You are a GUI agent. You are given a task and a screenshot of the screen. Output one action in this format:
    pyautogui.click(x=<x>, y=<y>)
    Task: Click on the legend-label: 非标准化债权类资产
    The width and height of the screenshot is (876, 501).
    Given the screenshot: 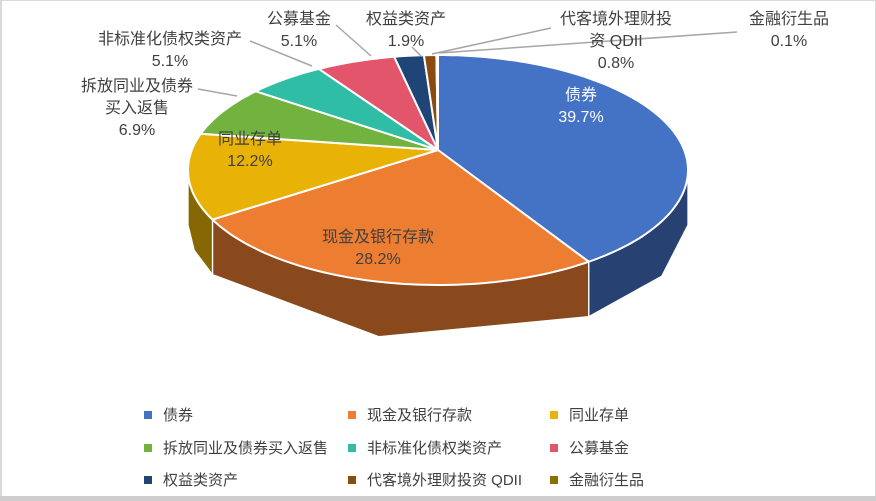 What is the action you would take?
    pyautogui.click(x=435, y=448)
    